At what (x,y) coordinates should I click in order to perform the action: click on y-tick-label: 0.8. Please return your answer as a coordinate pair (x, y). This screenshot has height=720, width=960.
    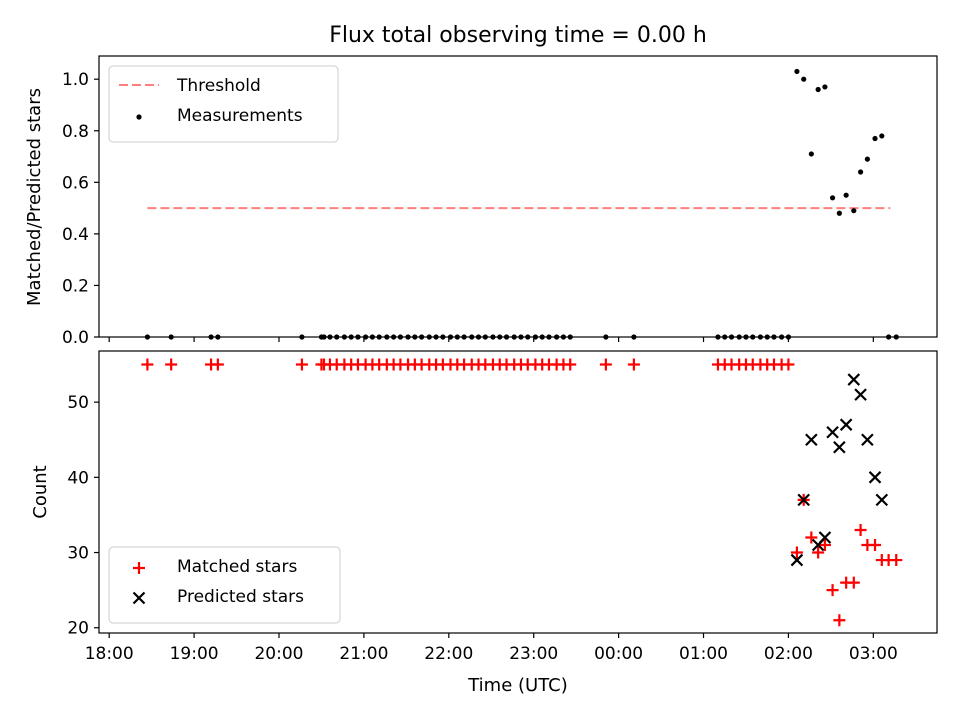
    Looking at the image, I should click on (75, 132).